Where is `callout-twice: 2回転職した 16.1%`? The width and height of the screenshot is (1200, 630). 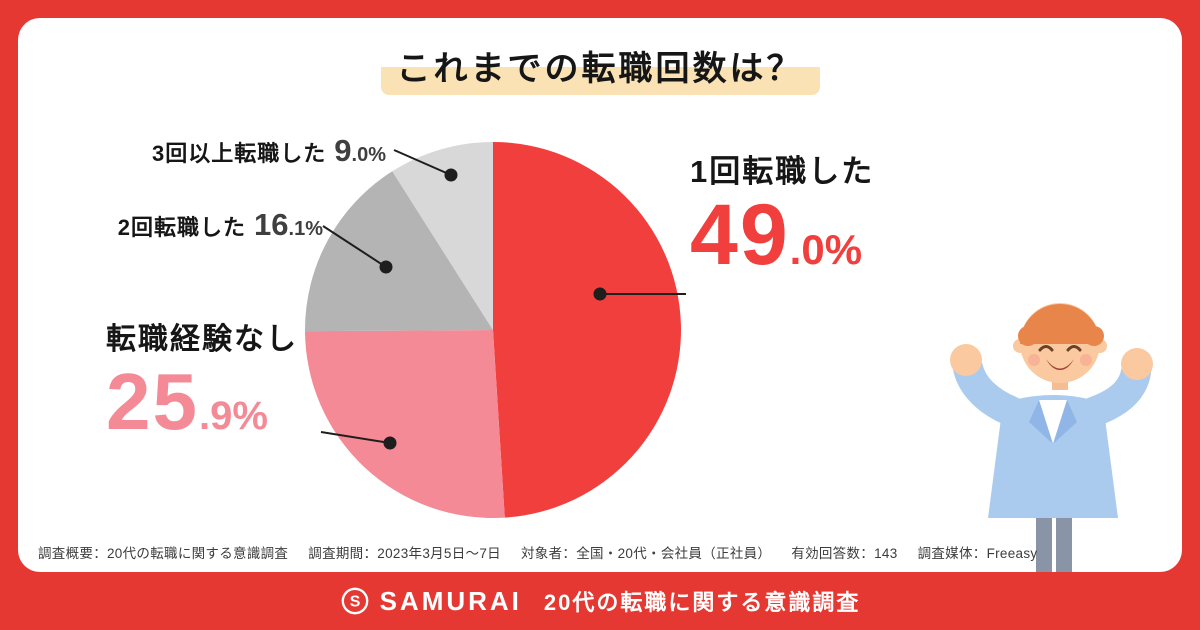 callout-twice: 2回転職した 16.1% is located at coordinates (218, 225).